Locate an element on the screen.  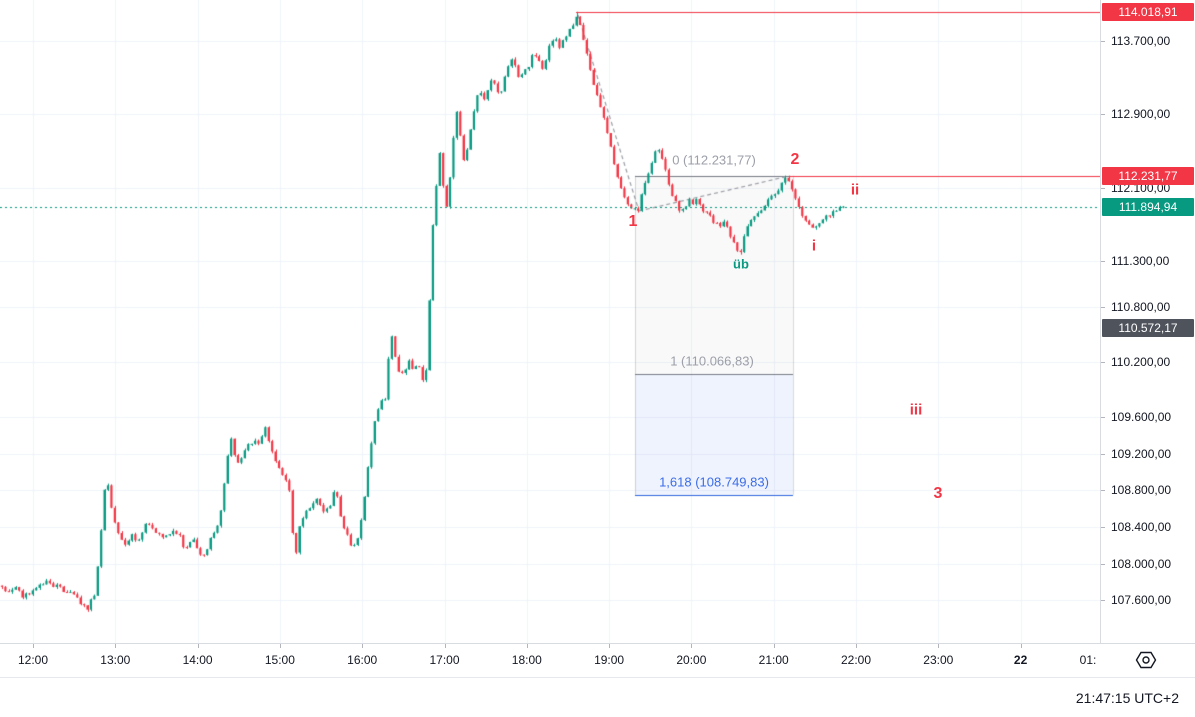
time-tick-label: 01: is located at coordinates (1088, 660).